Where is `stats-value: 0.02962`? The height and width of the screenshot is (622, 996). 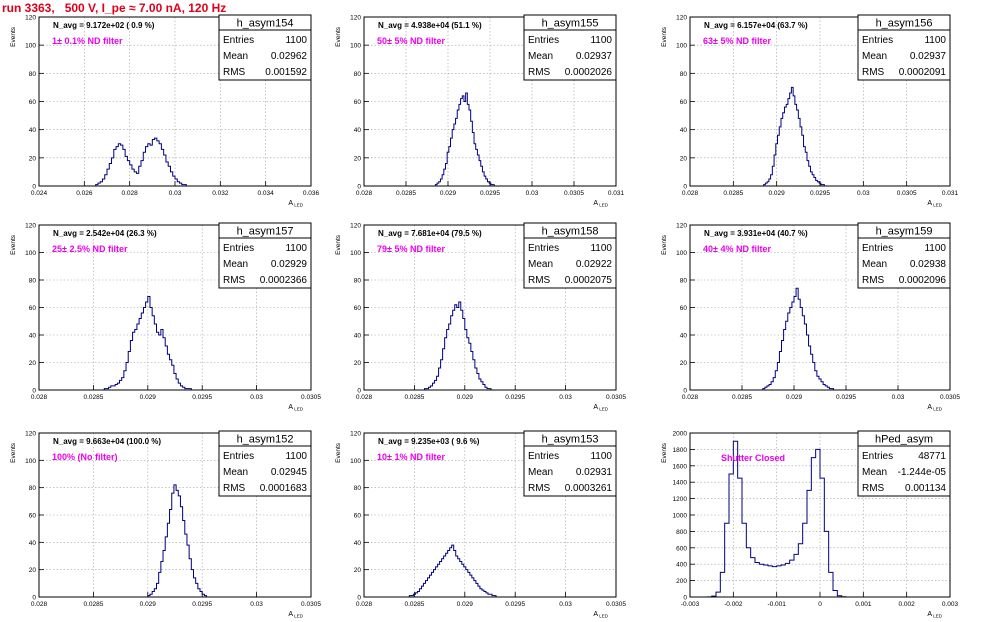 stats-value: 0.02962 is located at coordinates (289, 56).